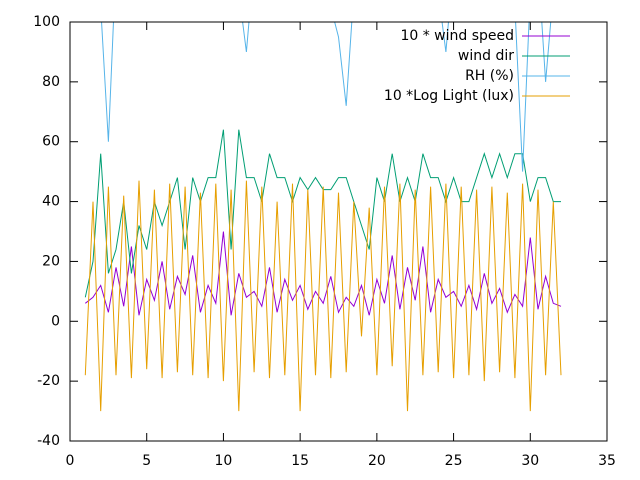  I want to click on x-tick-label: 0, so click(70, 461).